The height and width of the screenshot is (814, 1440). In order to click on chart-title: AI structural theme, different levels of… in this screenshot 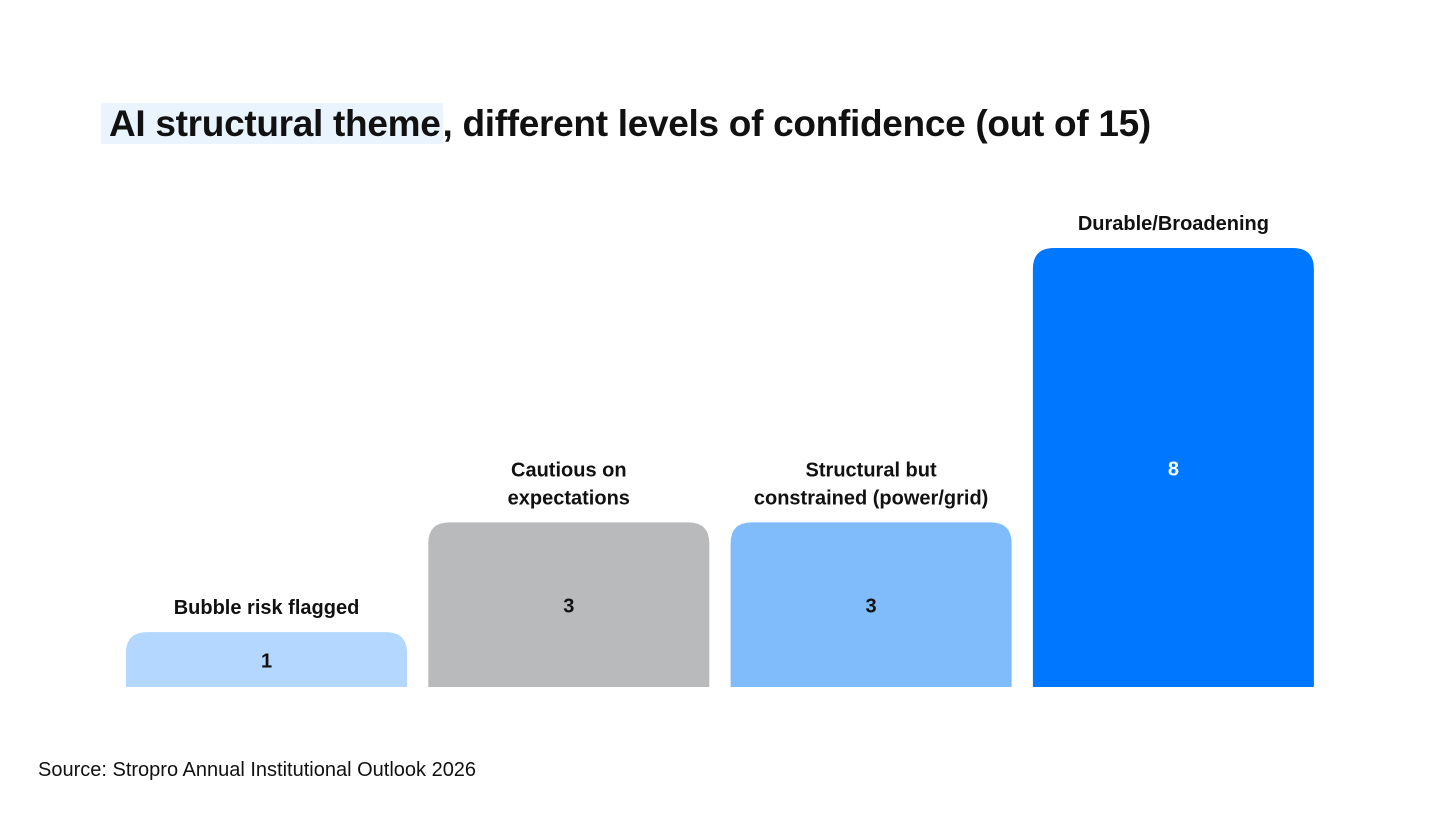, I will do `click(626, 124)`.